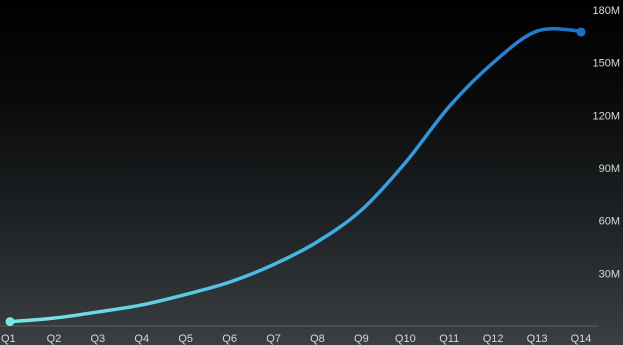 The image size is (623, 345). I want to click on x-tick-label: Q6, so click(229, 339).